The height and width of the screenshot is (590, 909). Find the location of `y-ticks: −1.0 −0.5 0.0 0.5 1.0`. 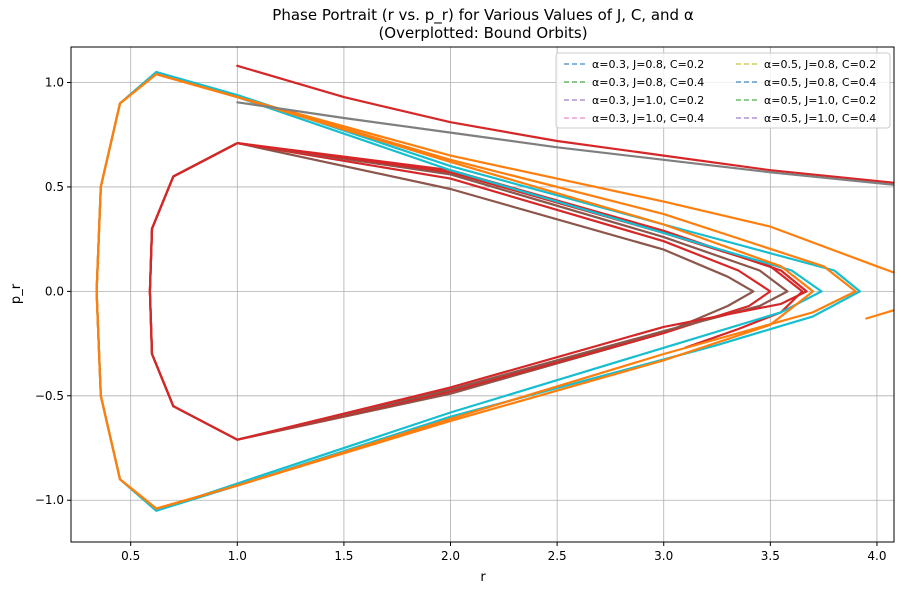

y-ticks: −1.0 −0.5 0.0 0.5 1.0 is located at coordinates (53, 291).